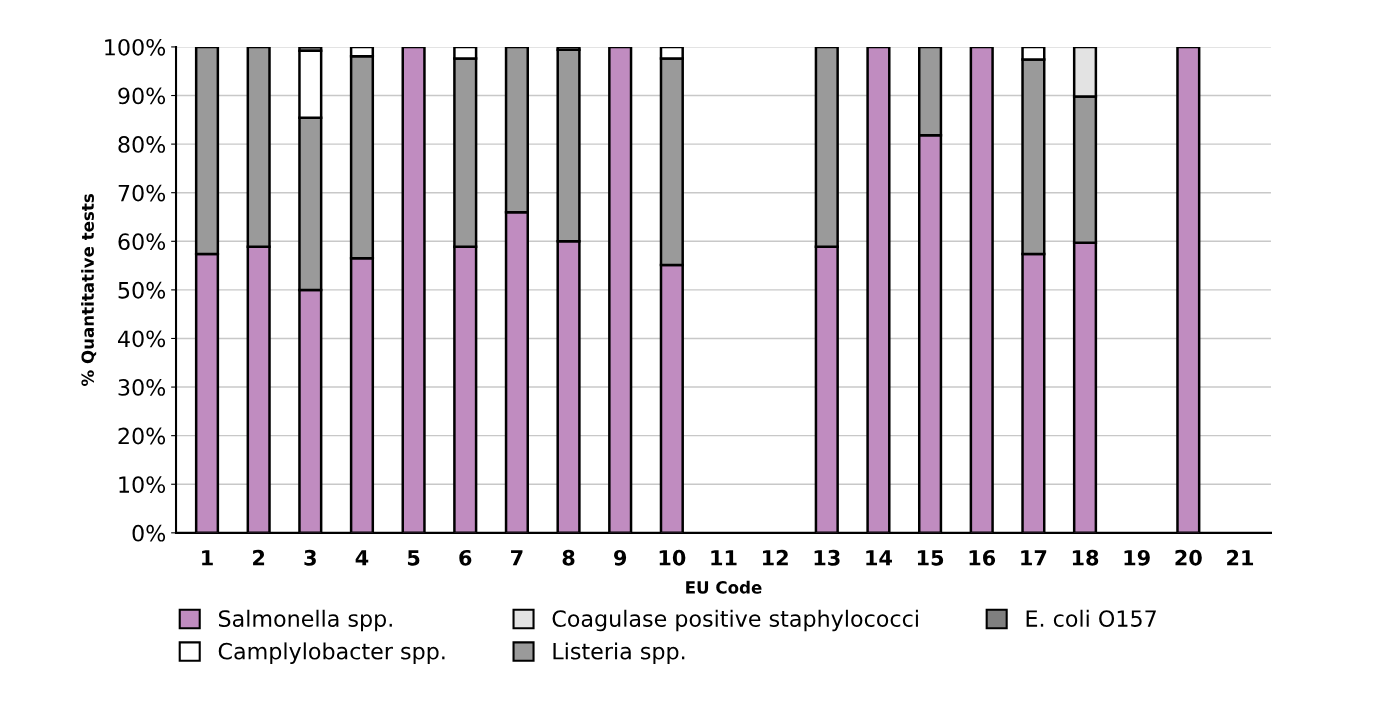  I want to click on y-tick-label: 60%, so click(142, 242).